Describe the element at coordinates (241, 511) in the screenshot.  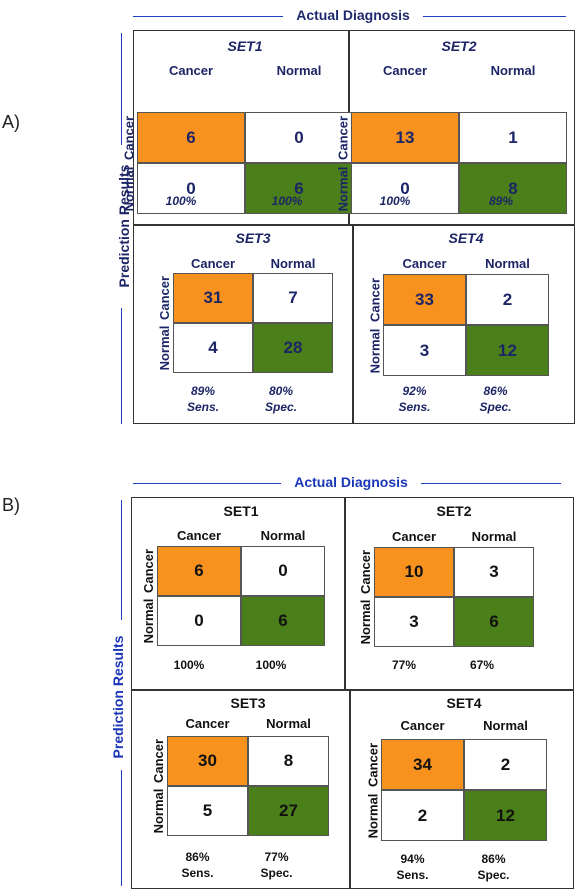
I see `set-title: SET1` at that location.